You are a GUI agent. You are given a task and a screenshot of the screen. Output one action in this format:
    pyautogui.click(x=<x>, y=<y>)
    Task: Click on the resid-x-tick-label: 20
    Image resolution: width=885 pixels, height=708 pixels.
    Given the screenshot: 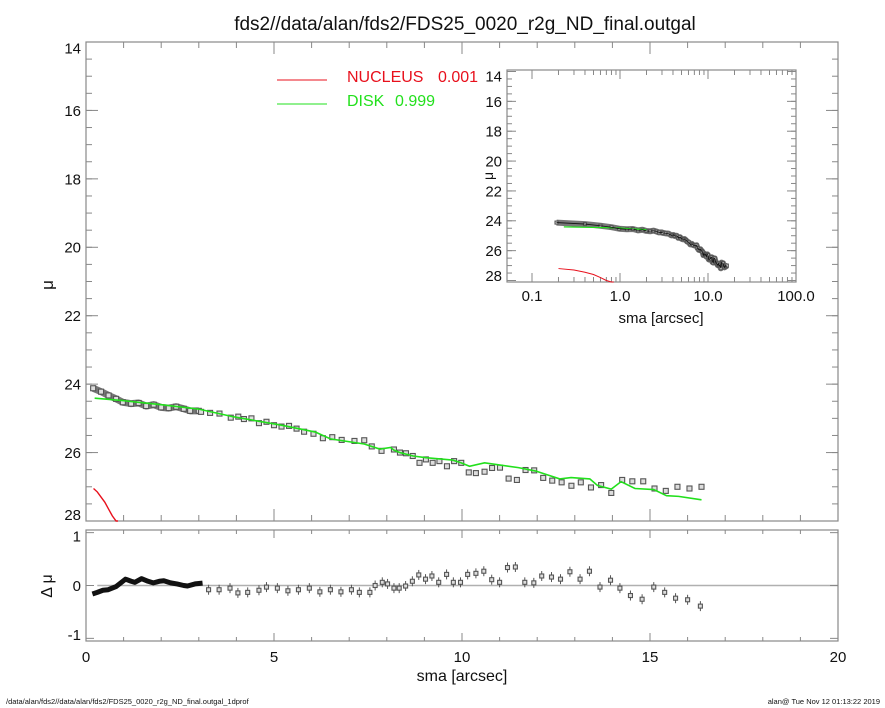 What is the action you would take?
    pyautogui.click(x=838, y=657)
    